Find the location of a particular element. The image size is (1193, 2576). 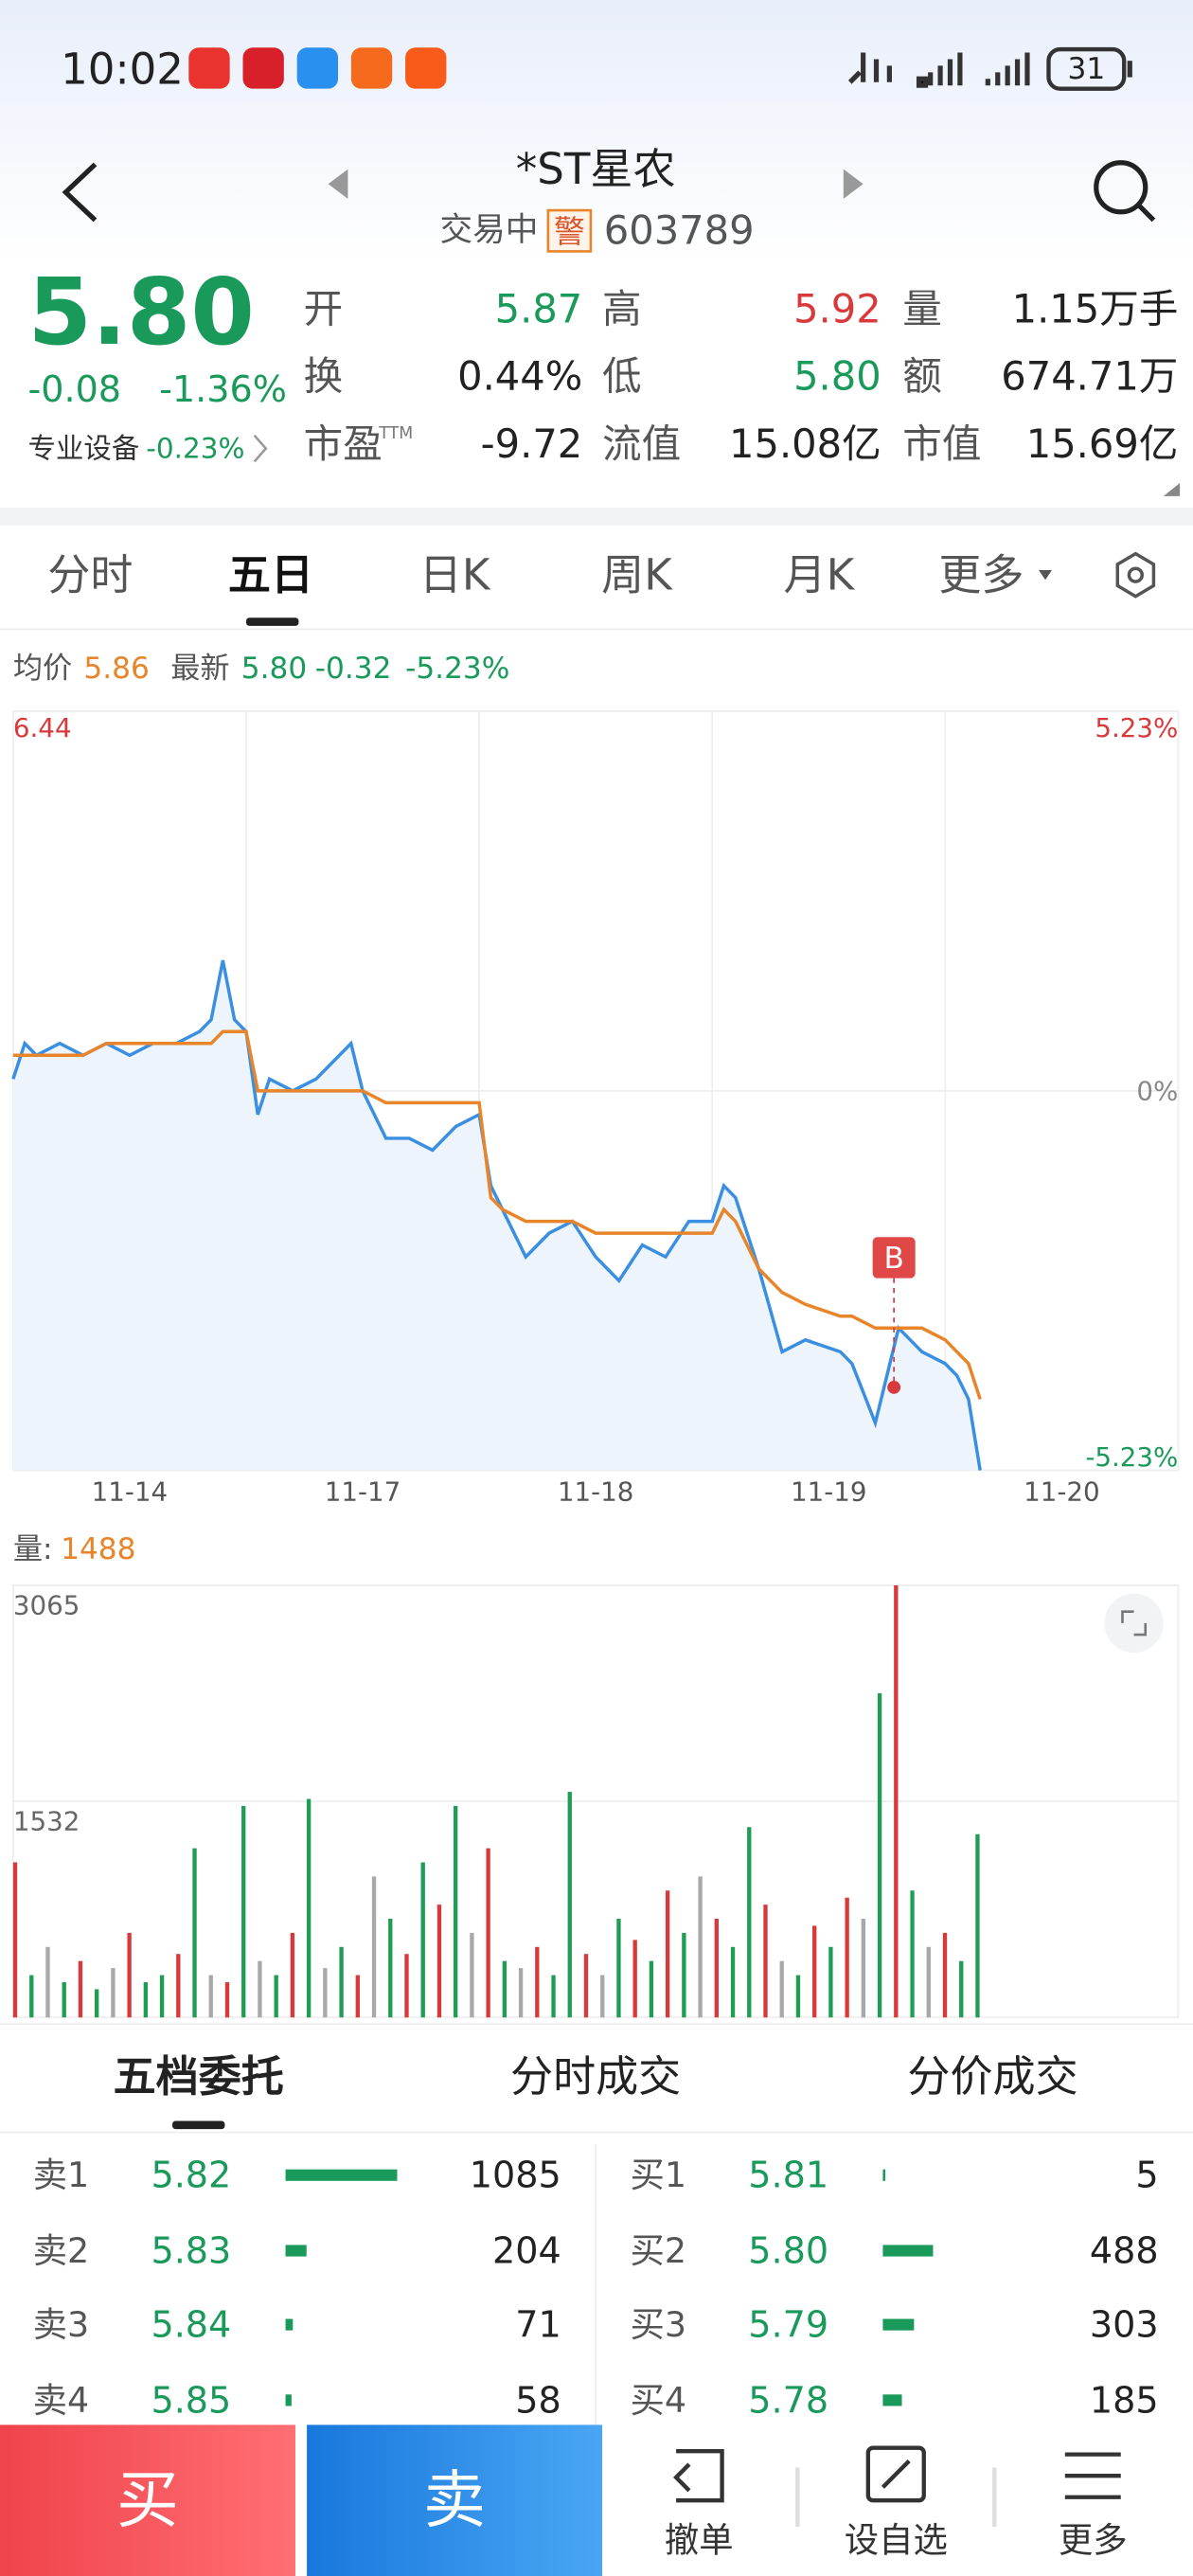

legend-last: 5.80 is located at coordinates (274, 669).